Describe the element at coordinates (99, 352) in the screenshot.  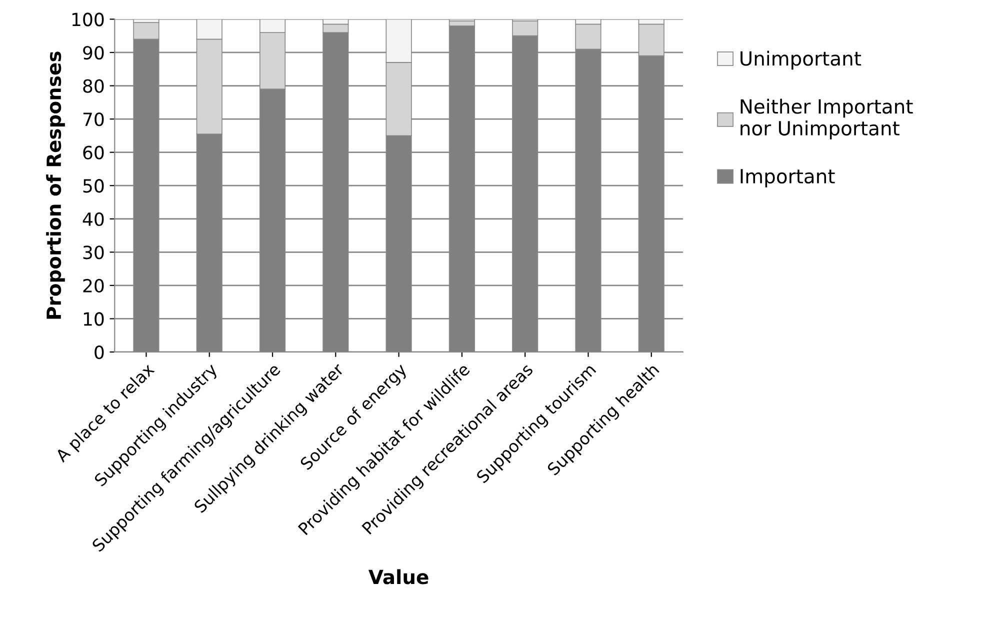
I see `y-tick-label: 0` at that location.